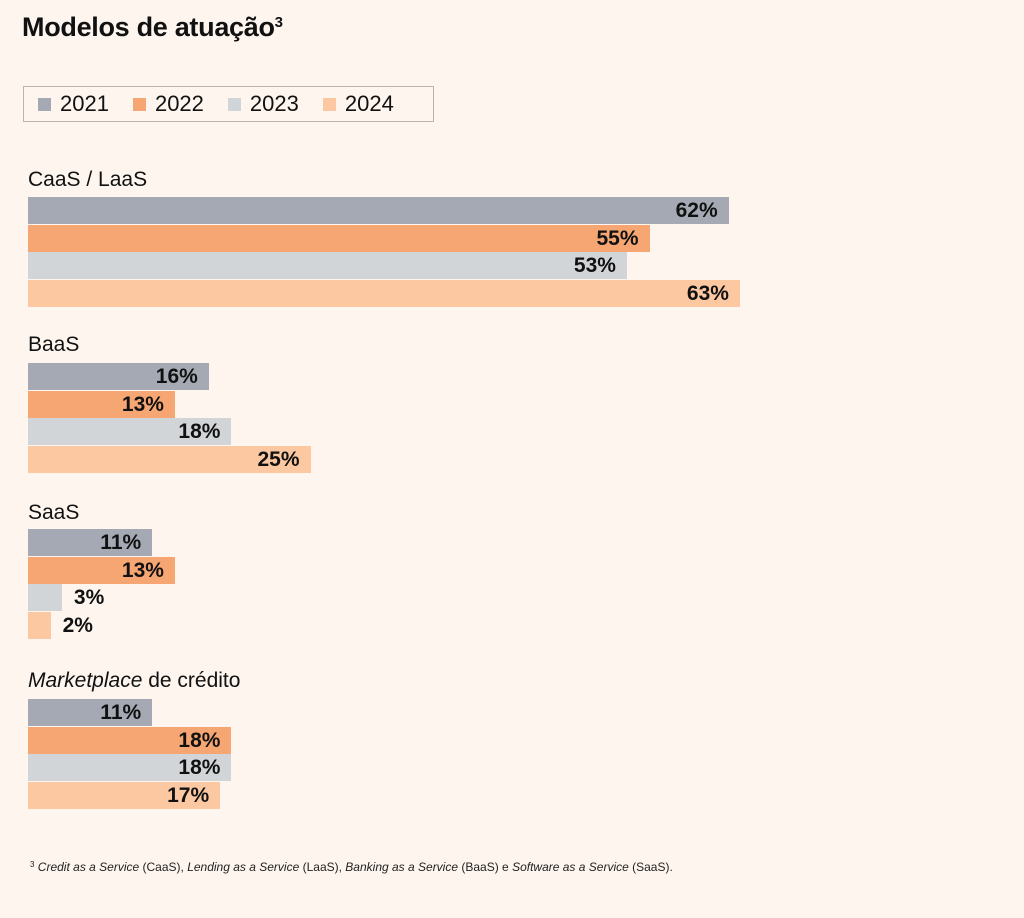  Describe the element at coordinates (139, 104) in the screenshot. I see `legend-swatch-2022` at that location.